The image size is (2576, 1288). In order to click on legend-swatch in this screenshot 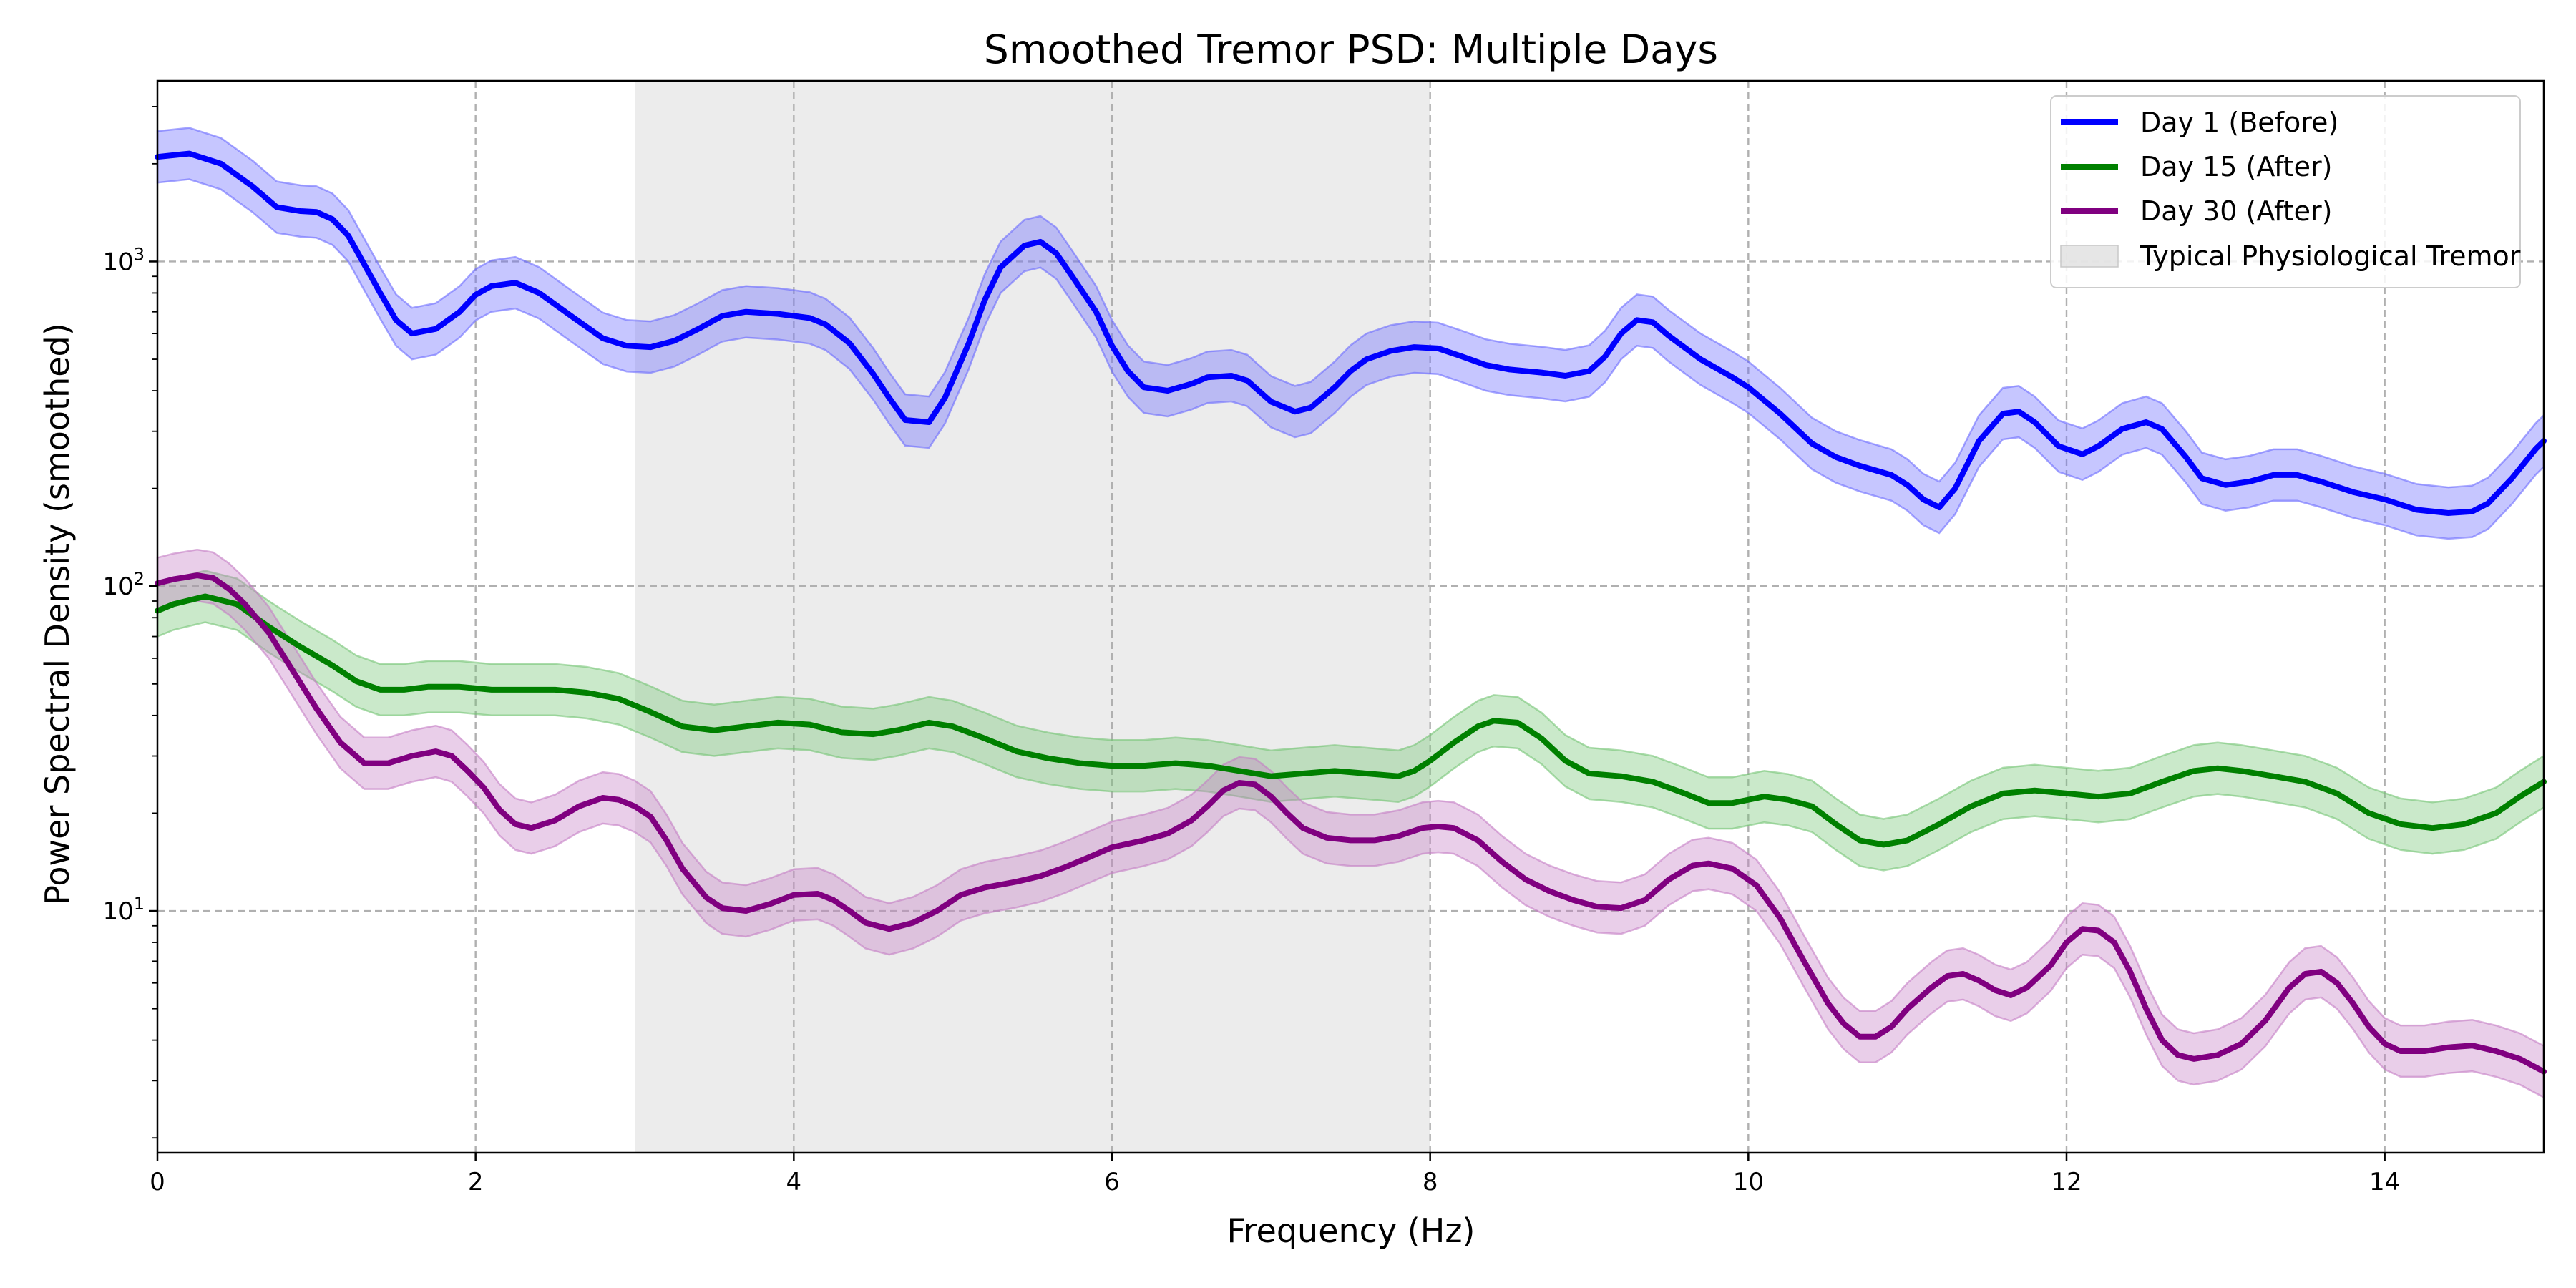, I will do `click(2089, 256)`.